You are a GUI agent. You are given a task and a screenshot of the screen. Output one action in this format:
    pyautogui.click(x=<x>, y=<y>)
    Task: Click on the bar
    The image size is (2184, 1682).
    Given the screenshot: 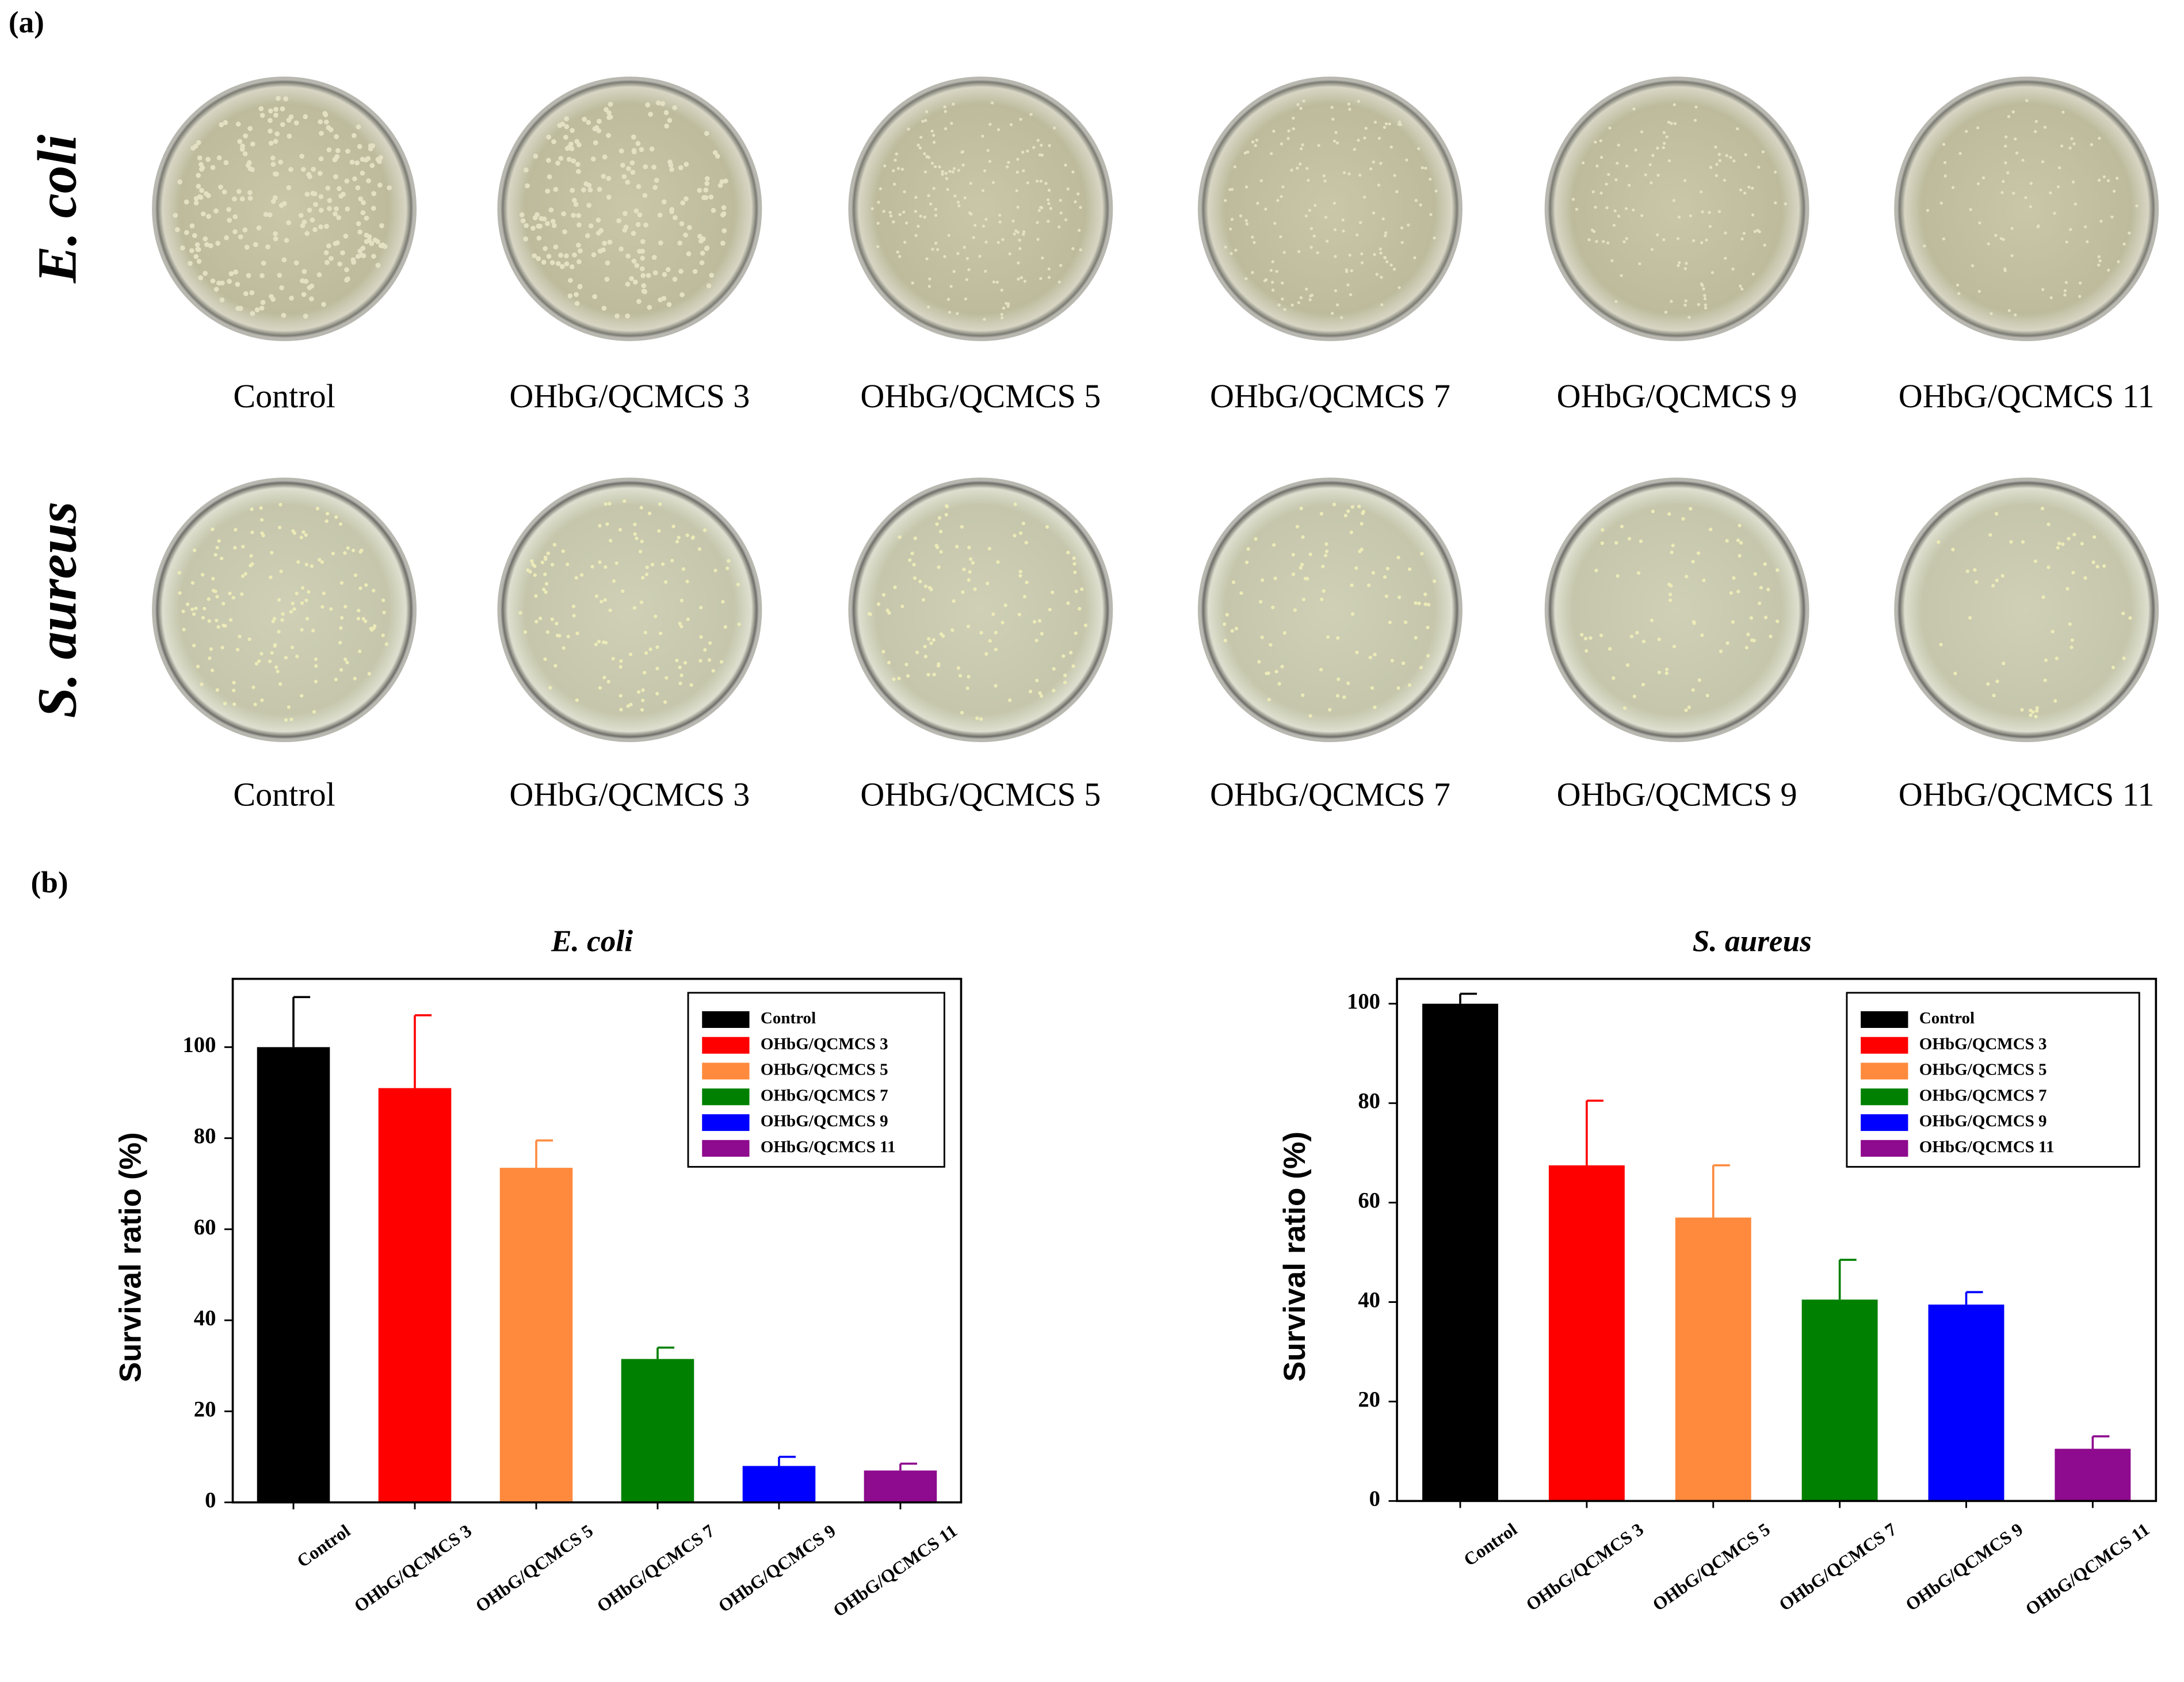 What is the action you would take?
    pyautogui.click(x=900, y=1486)
    